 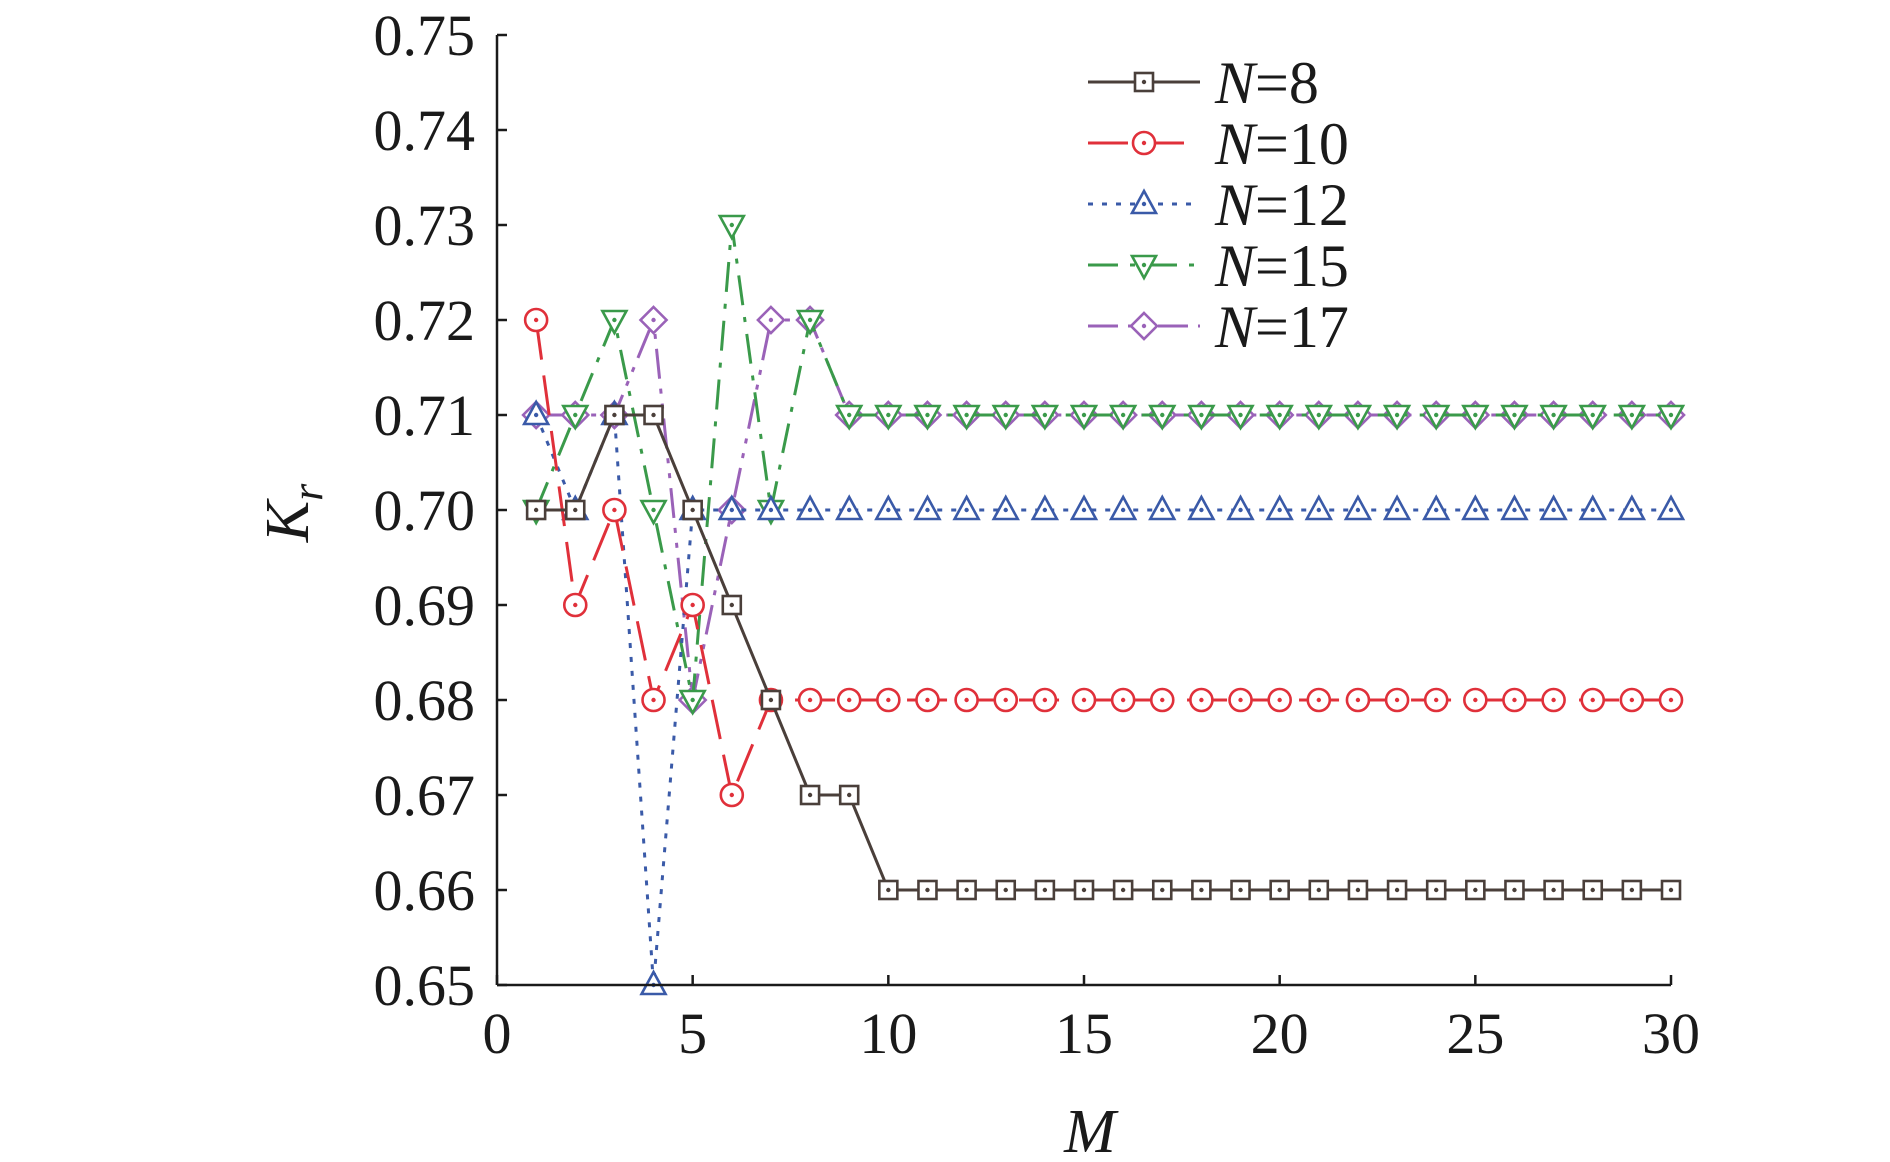 What do you see at coordinates (1281, 327) in the screenshot?
I see `legend-label: N=17` at bounding box center [1281, 327].